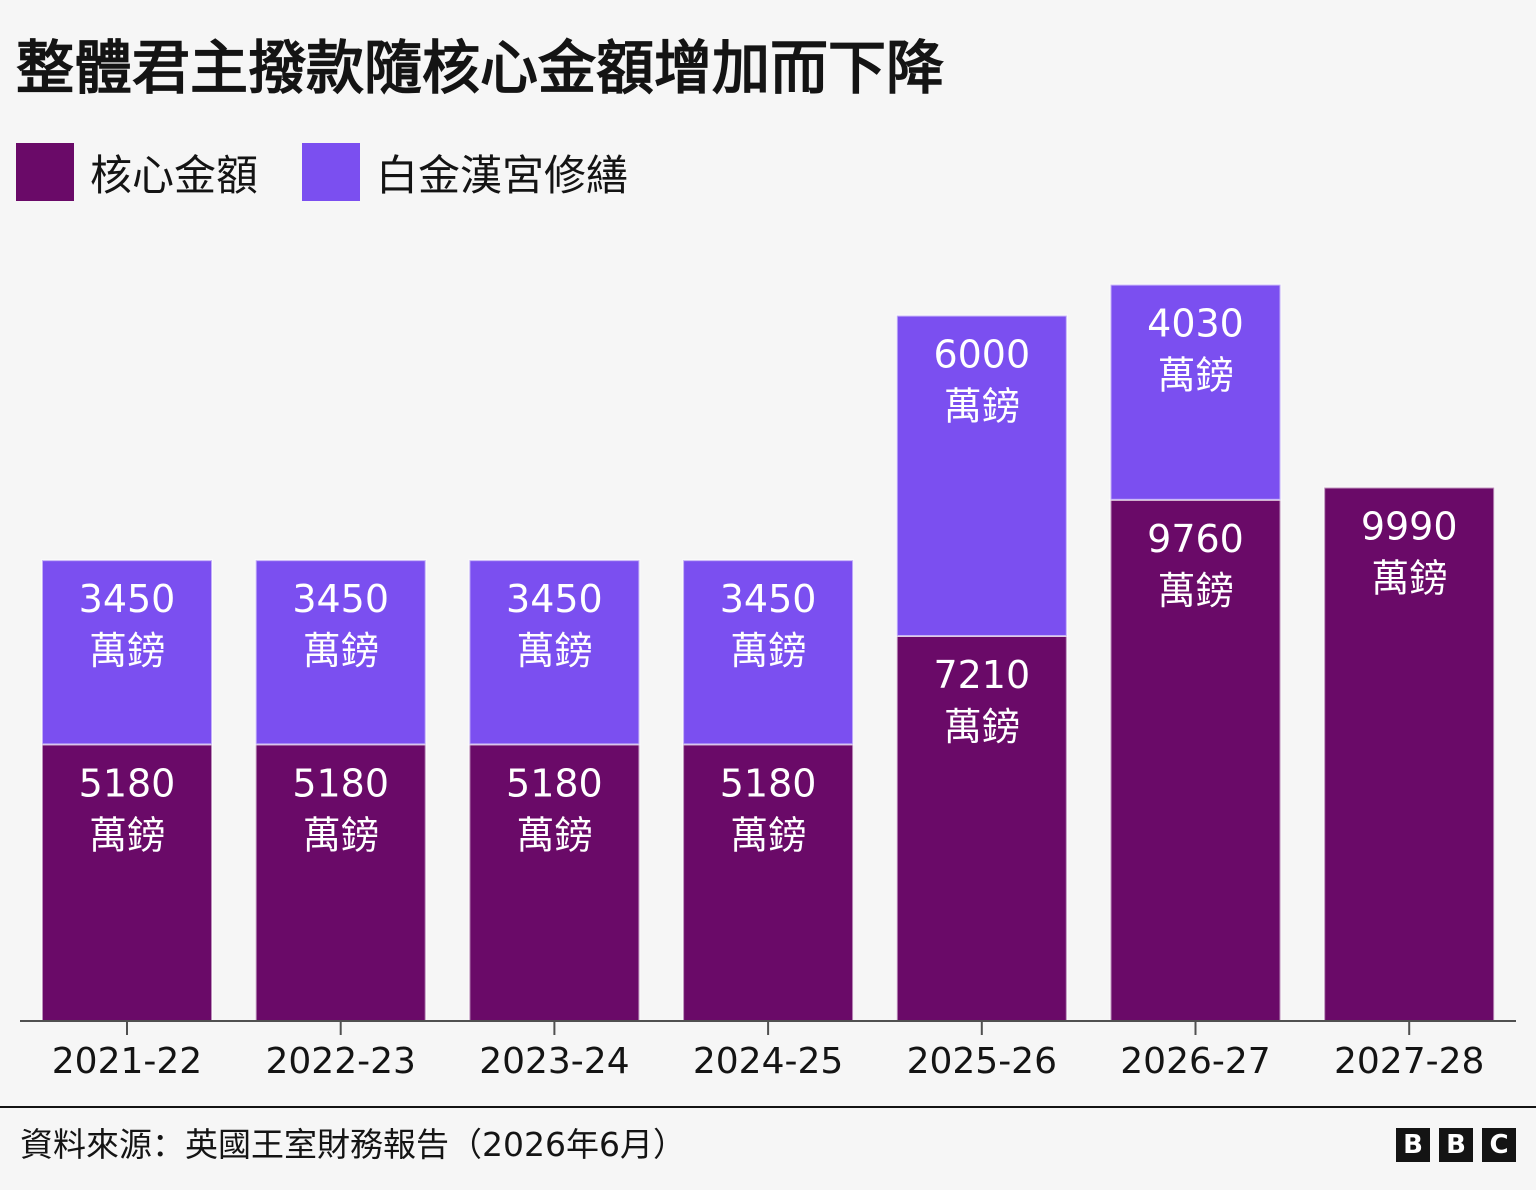 This screenshot has height=1190, width=1536. I want to click on legend-swatch-renovation, so click(331, 172).